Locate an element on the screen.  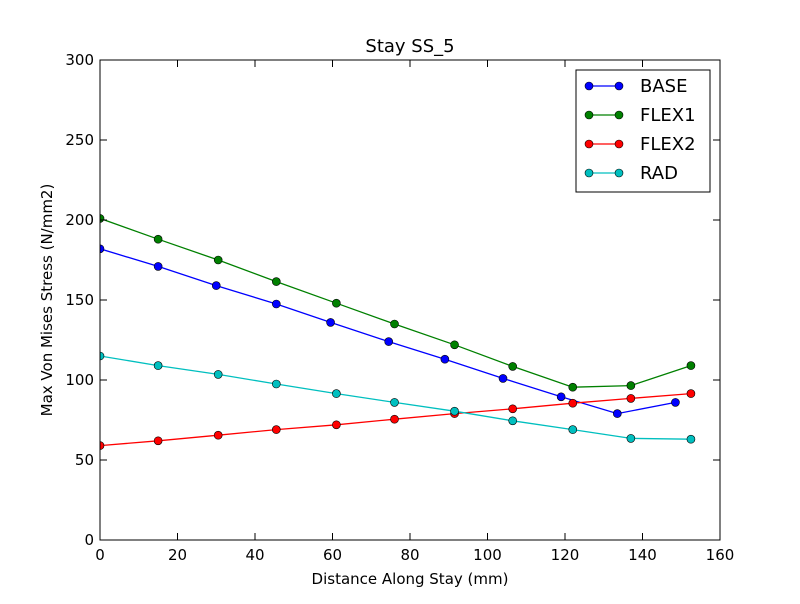
series-markers-rad is located at coordinates (398, 397).